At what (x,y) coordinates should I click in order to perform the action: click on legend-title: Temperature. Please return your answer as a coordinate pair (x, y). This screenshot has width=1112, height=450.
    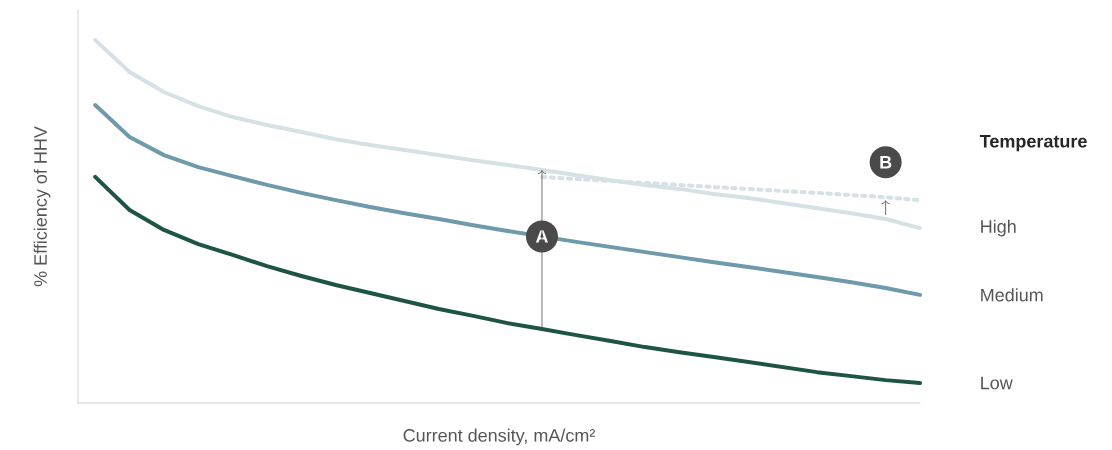
    Looking at the image, I should click on (1033, 143).